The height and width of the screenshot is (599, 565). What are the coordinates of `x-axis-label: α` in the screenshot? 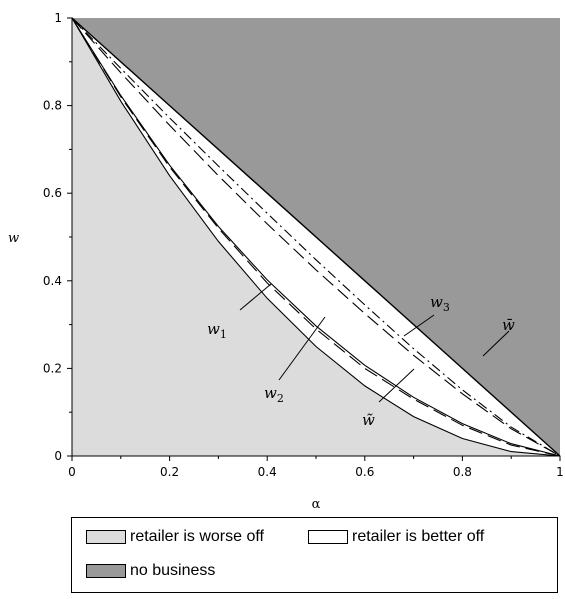 It's located at (316, 504).